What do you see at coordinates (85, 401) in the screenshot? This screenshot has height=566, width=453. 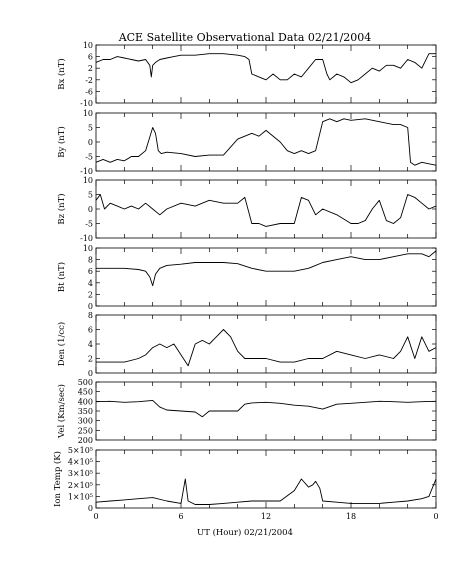 I see `y-tick-label: 400` at bounding box center [85, 401].